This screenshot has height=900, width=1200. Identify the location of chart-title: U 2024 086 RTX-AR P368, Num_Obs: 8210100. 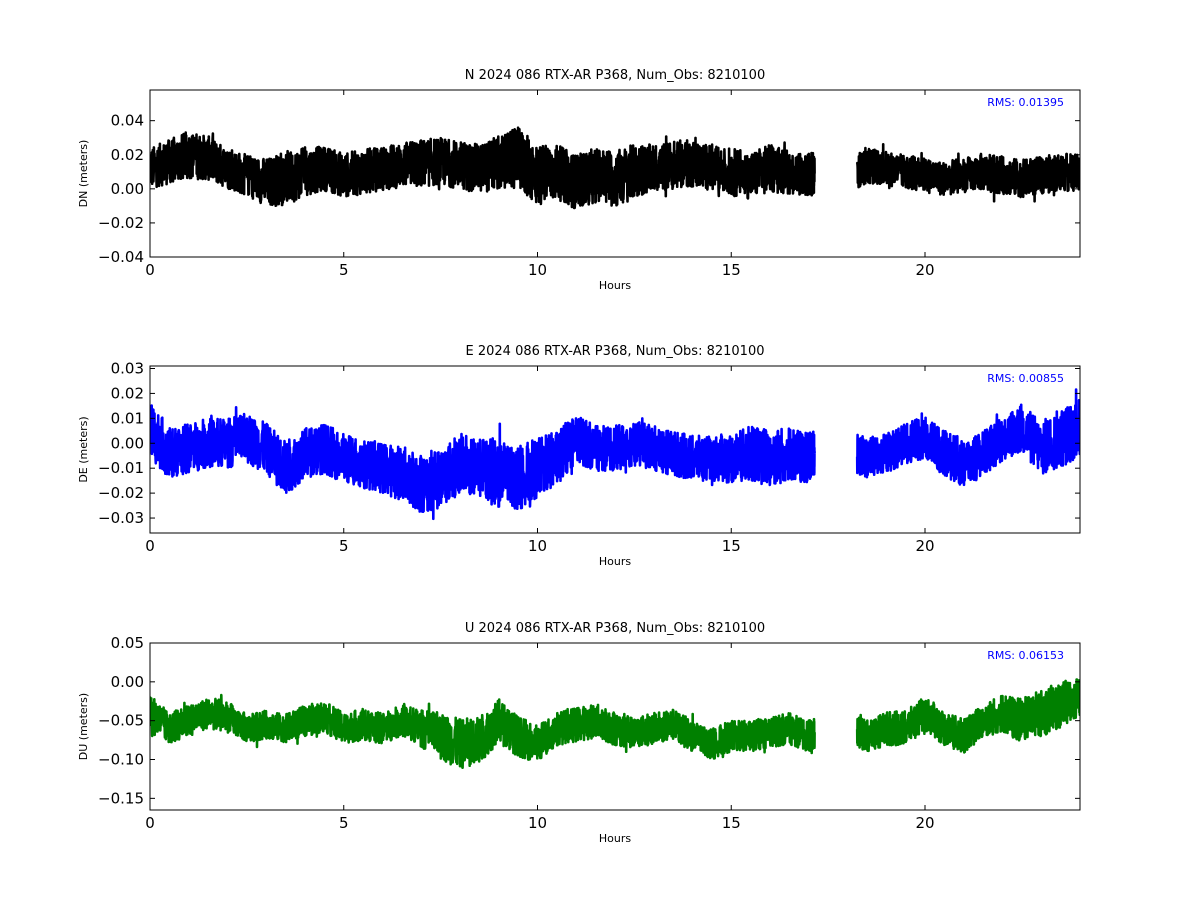
(615, 628).